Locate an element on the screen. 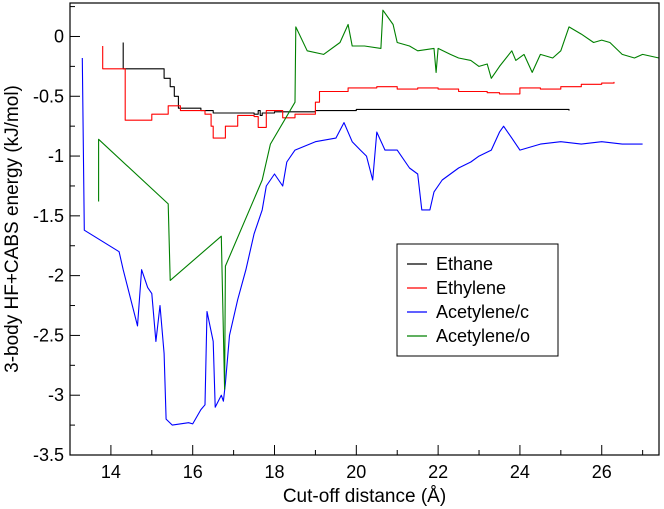  x-tick-label: 16 is located at coordinates (193, 472).